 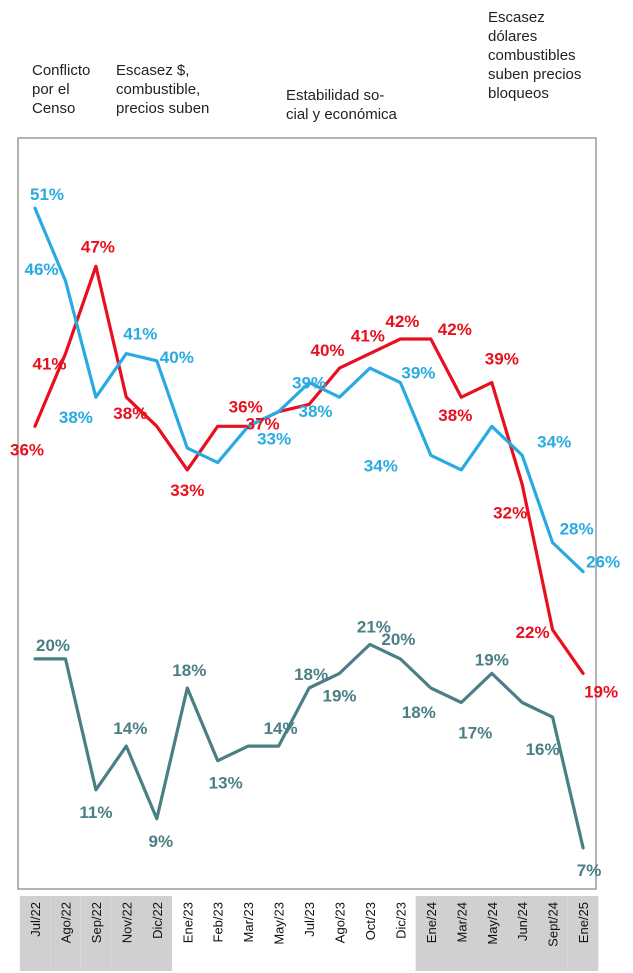 I want to click on data-label: 17%, so click(x=475, y=733).